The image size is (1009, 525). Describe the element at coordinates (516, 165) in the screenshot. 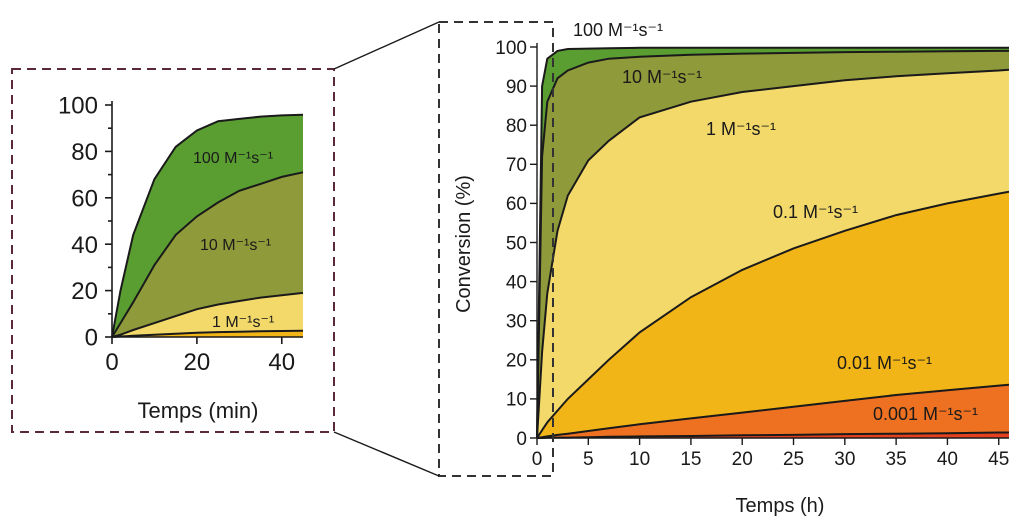

I see `y-tick-label: 70` at that location.